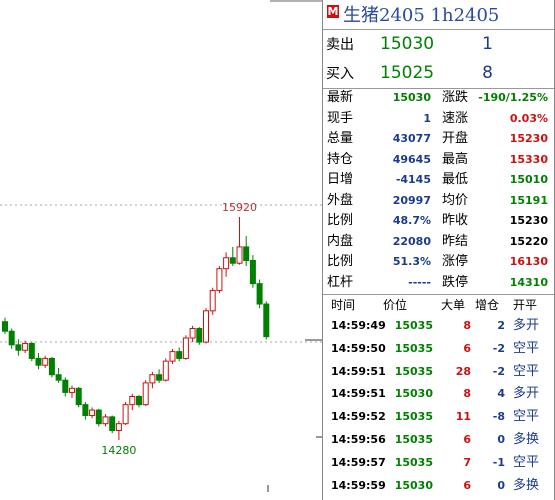  Describe the element at coordinates (455, 118) in the screenshot. I see `stat-label: 速涨` at that location.